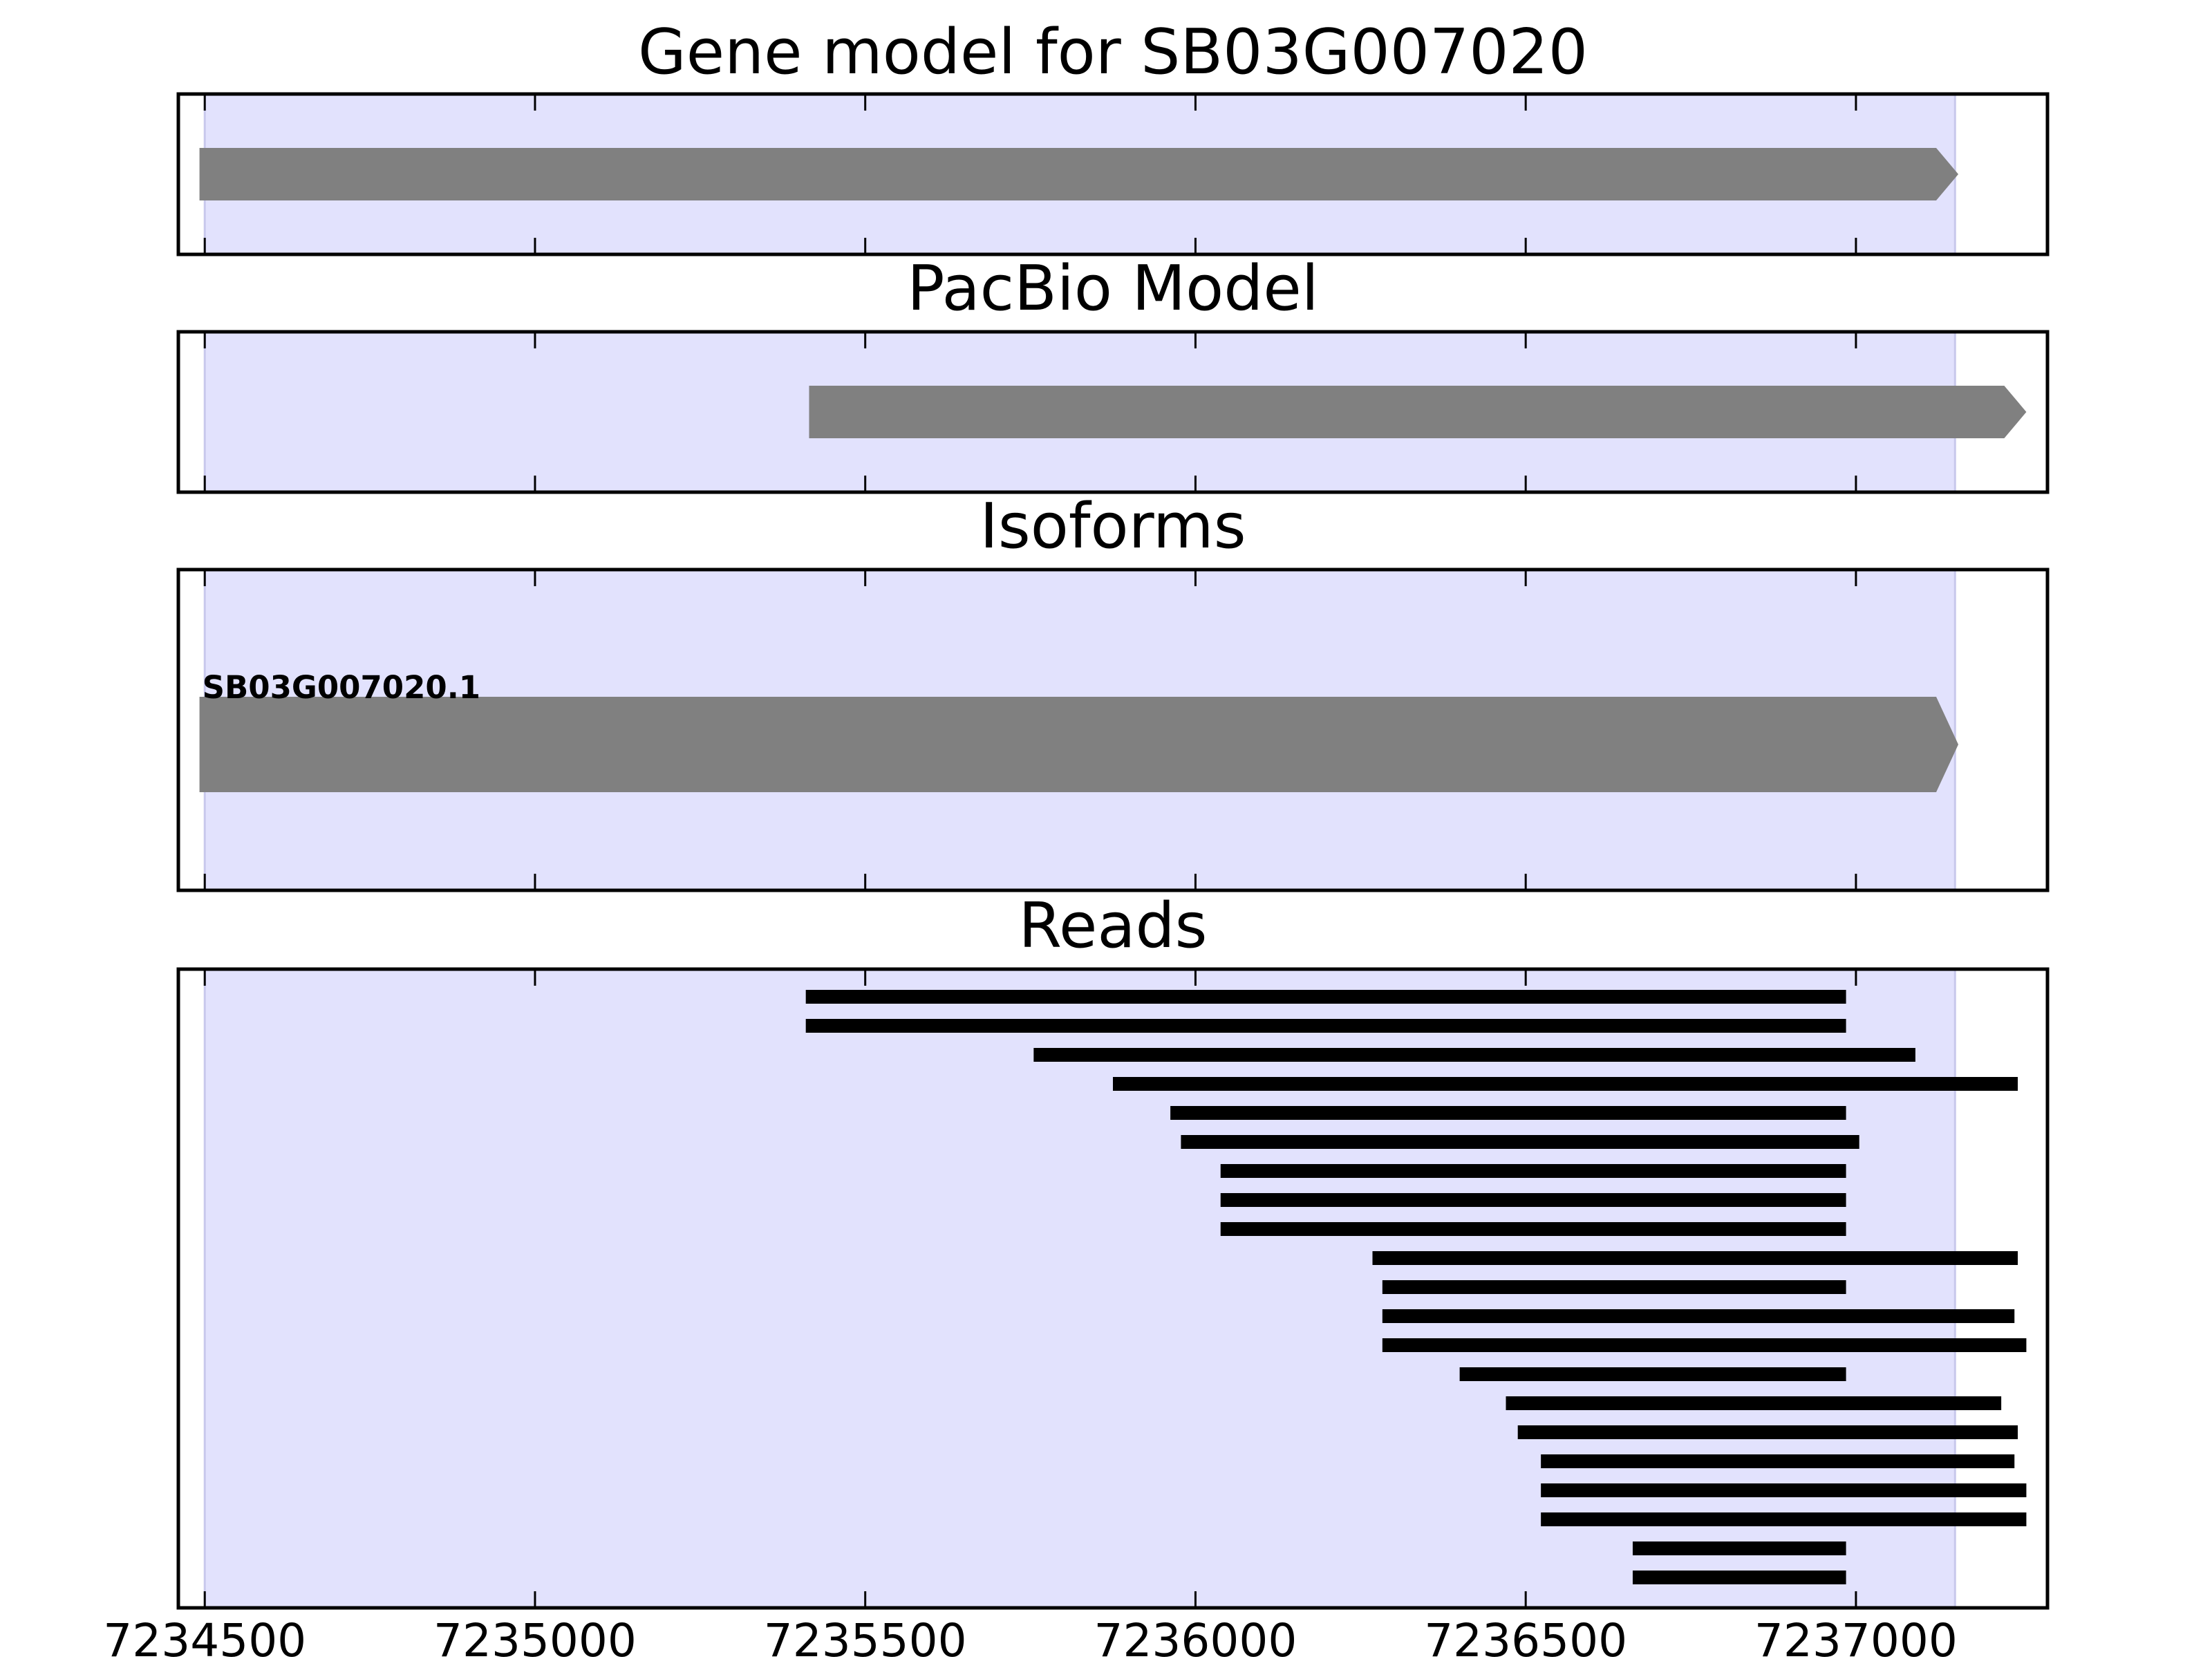  I want to click on pacbio-panel: PacBio Model, so click(1113, 373).